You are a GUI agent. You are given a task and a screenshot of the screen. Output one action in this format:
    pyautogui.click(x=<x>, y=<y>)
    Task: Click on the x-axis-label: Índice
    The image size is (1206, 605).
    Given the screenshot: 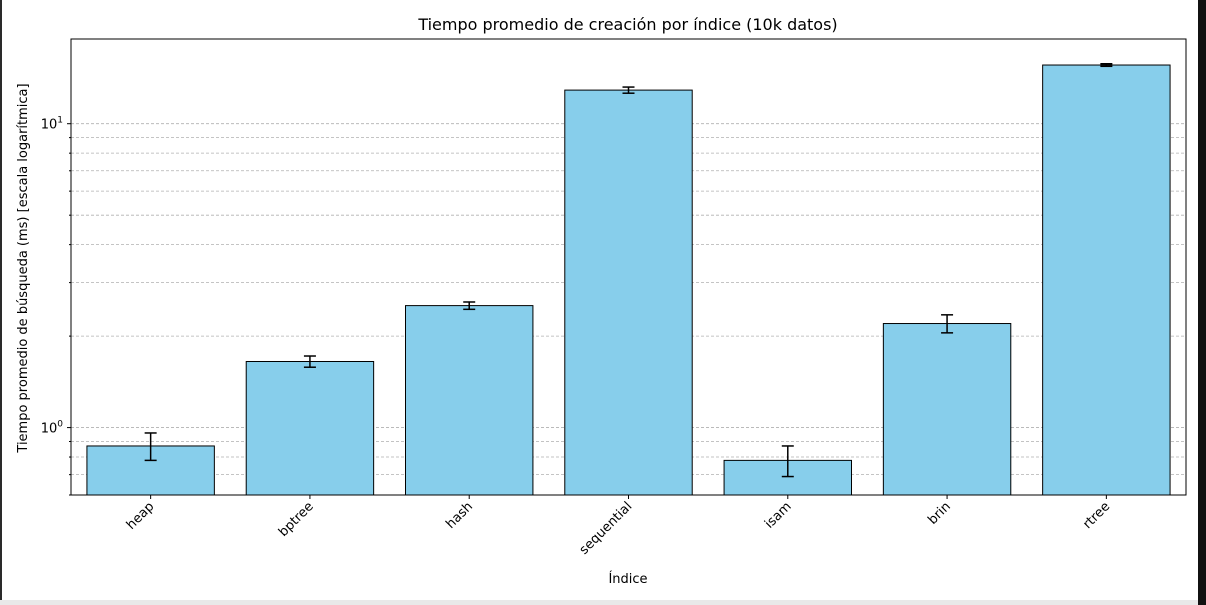 What is the action you would take?
    pyautogui.click(x=627, y=579)
    